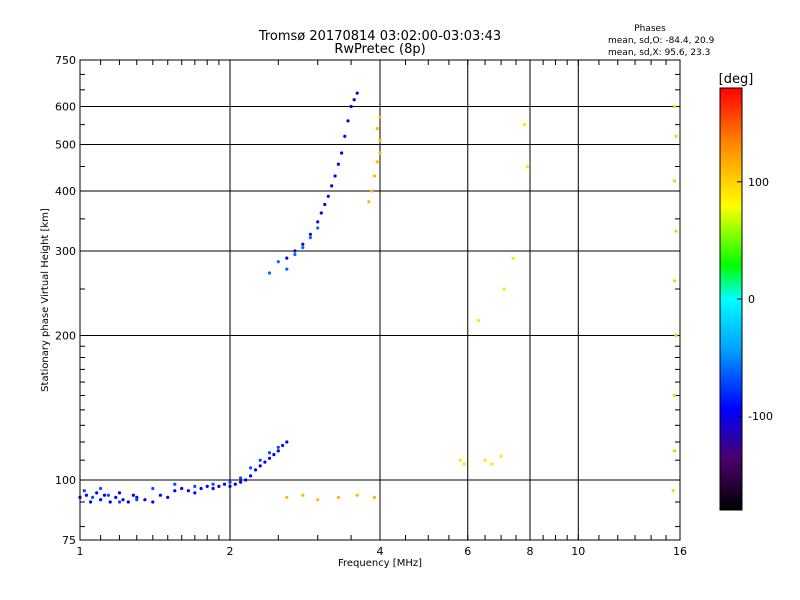 The image size is (800, 600). What do you see at coordinates (65, 251) in the screenshot?
I see `y-tick-label: 300` at bounding box center [65, 251].